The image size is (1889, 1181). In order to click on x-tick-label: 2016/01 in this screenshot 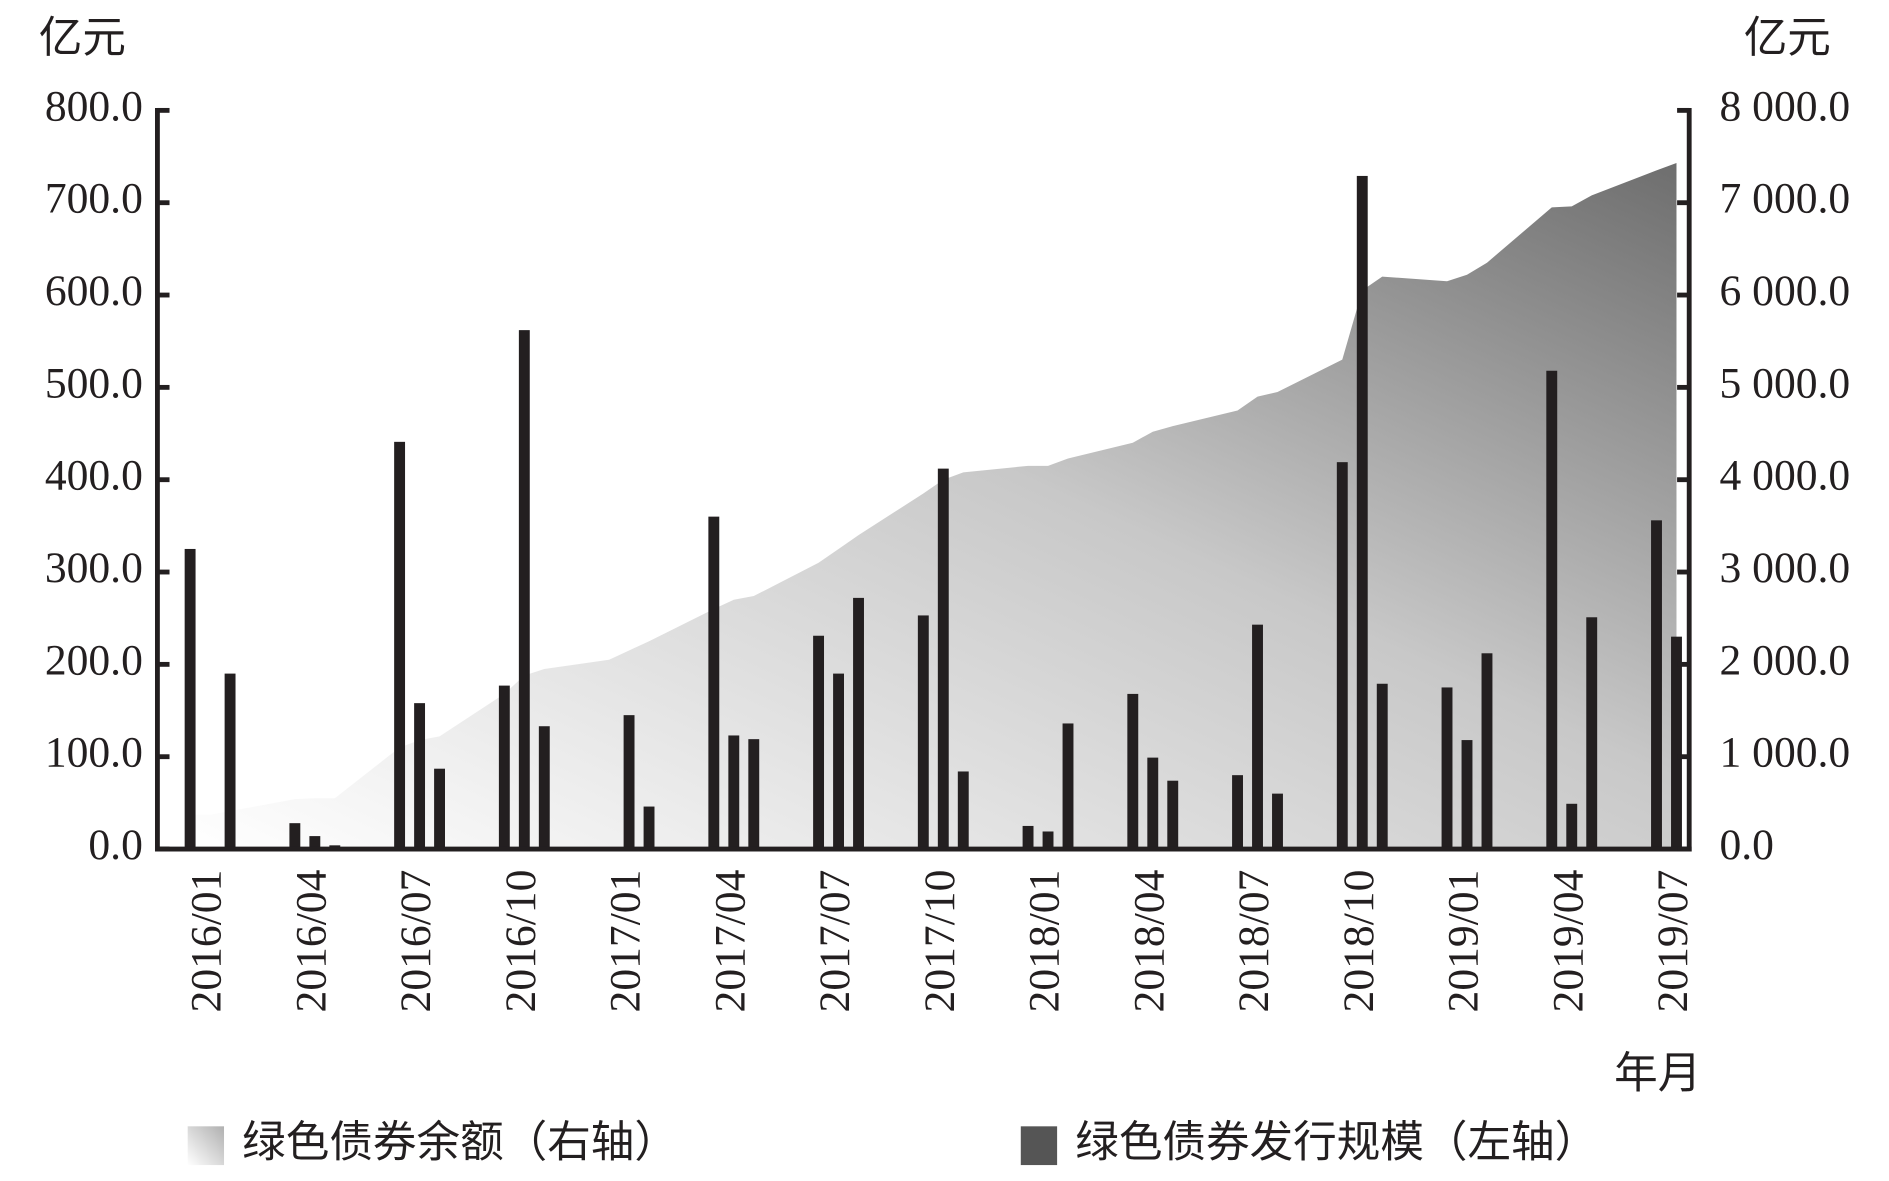, I will do `click(207, 941)`.